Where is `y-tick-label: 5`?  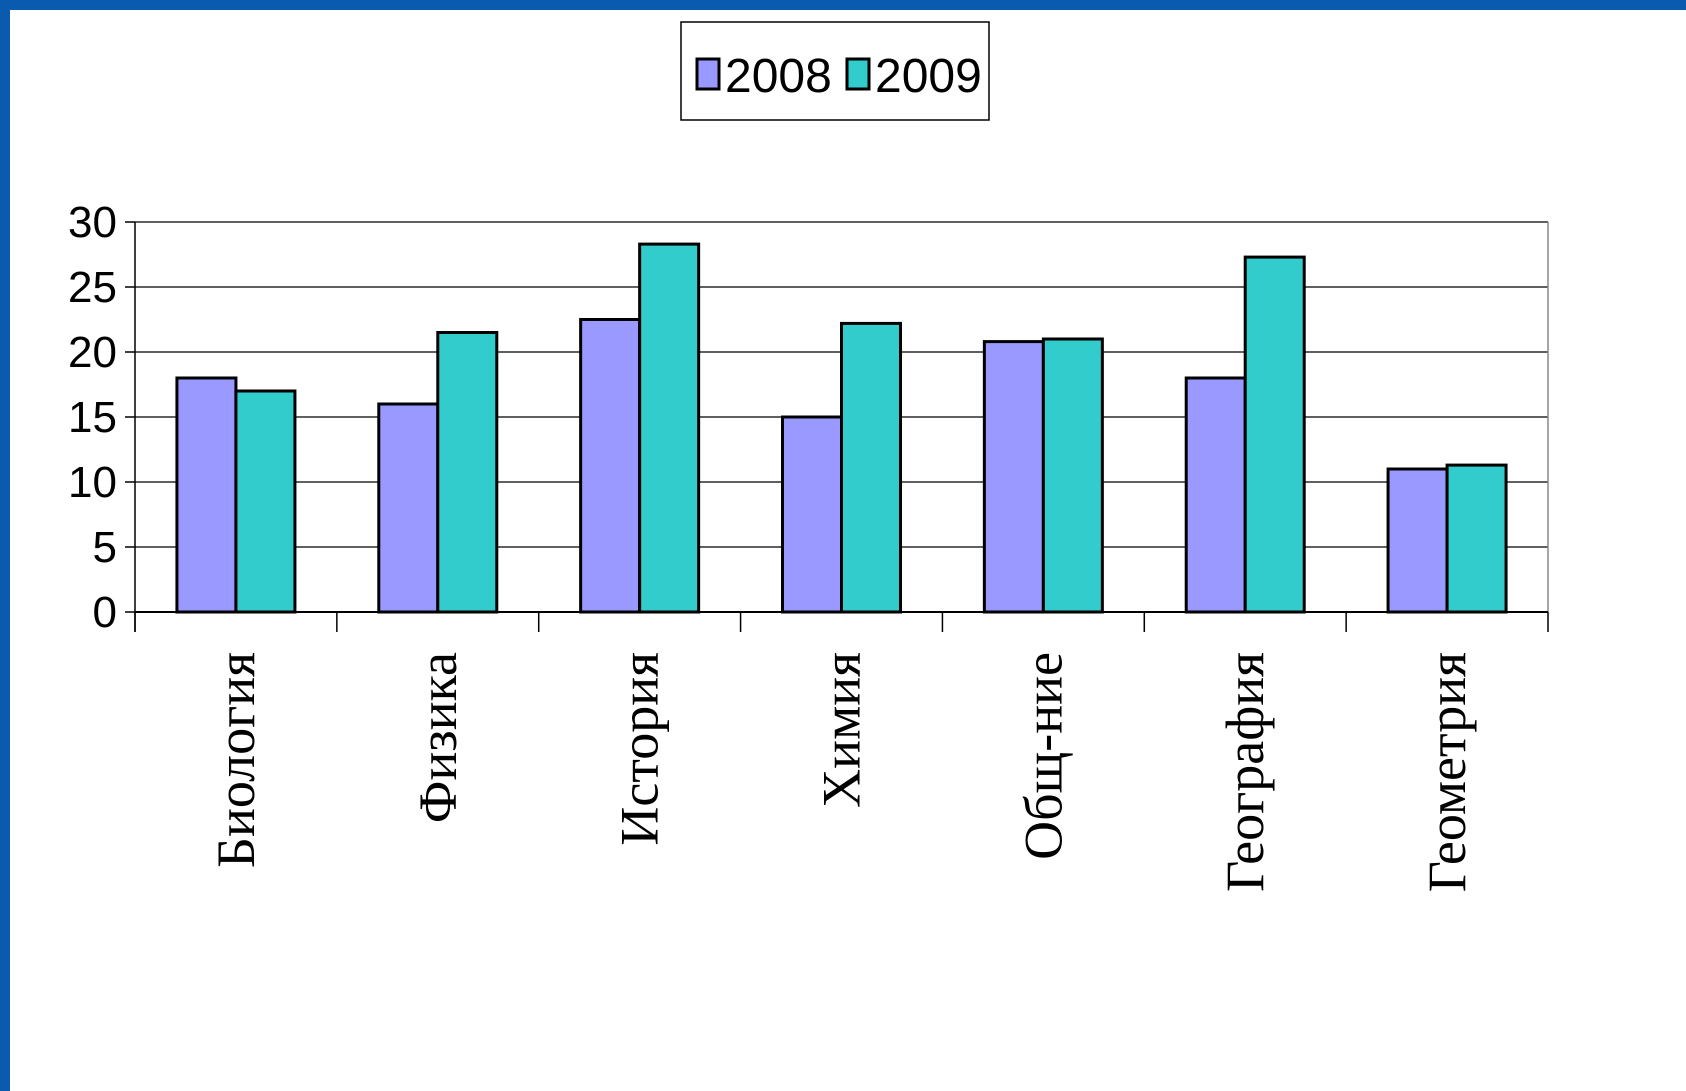 y-tick-label: 5 is located at coordinates (105, 547).